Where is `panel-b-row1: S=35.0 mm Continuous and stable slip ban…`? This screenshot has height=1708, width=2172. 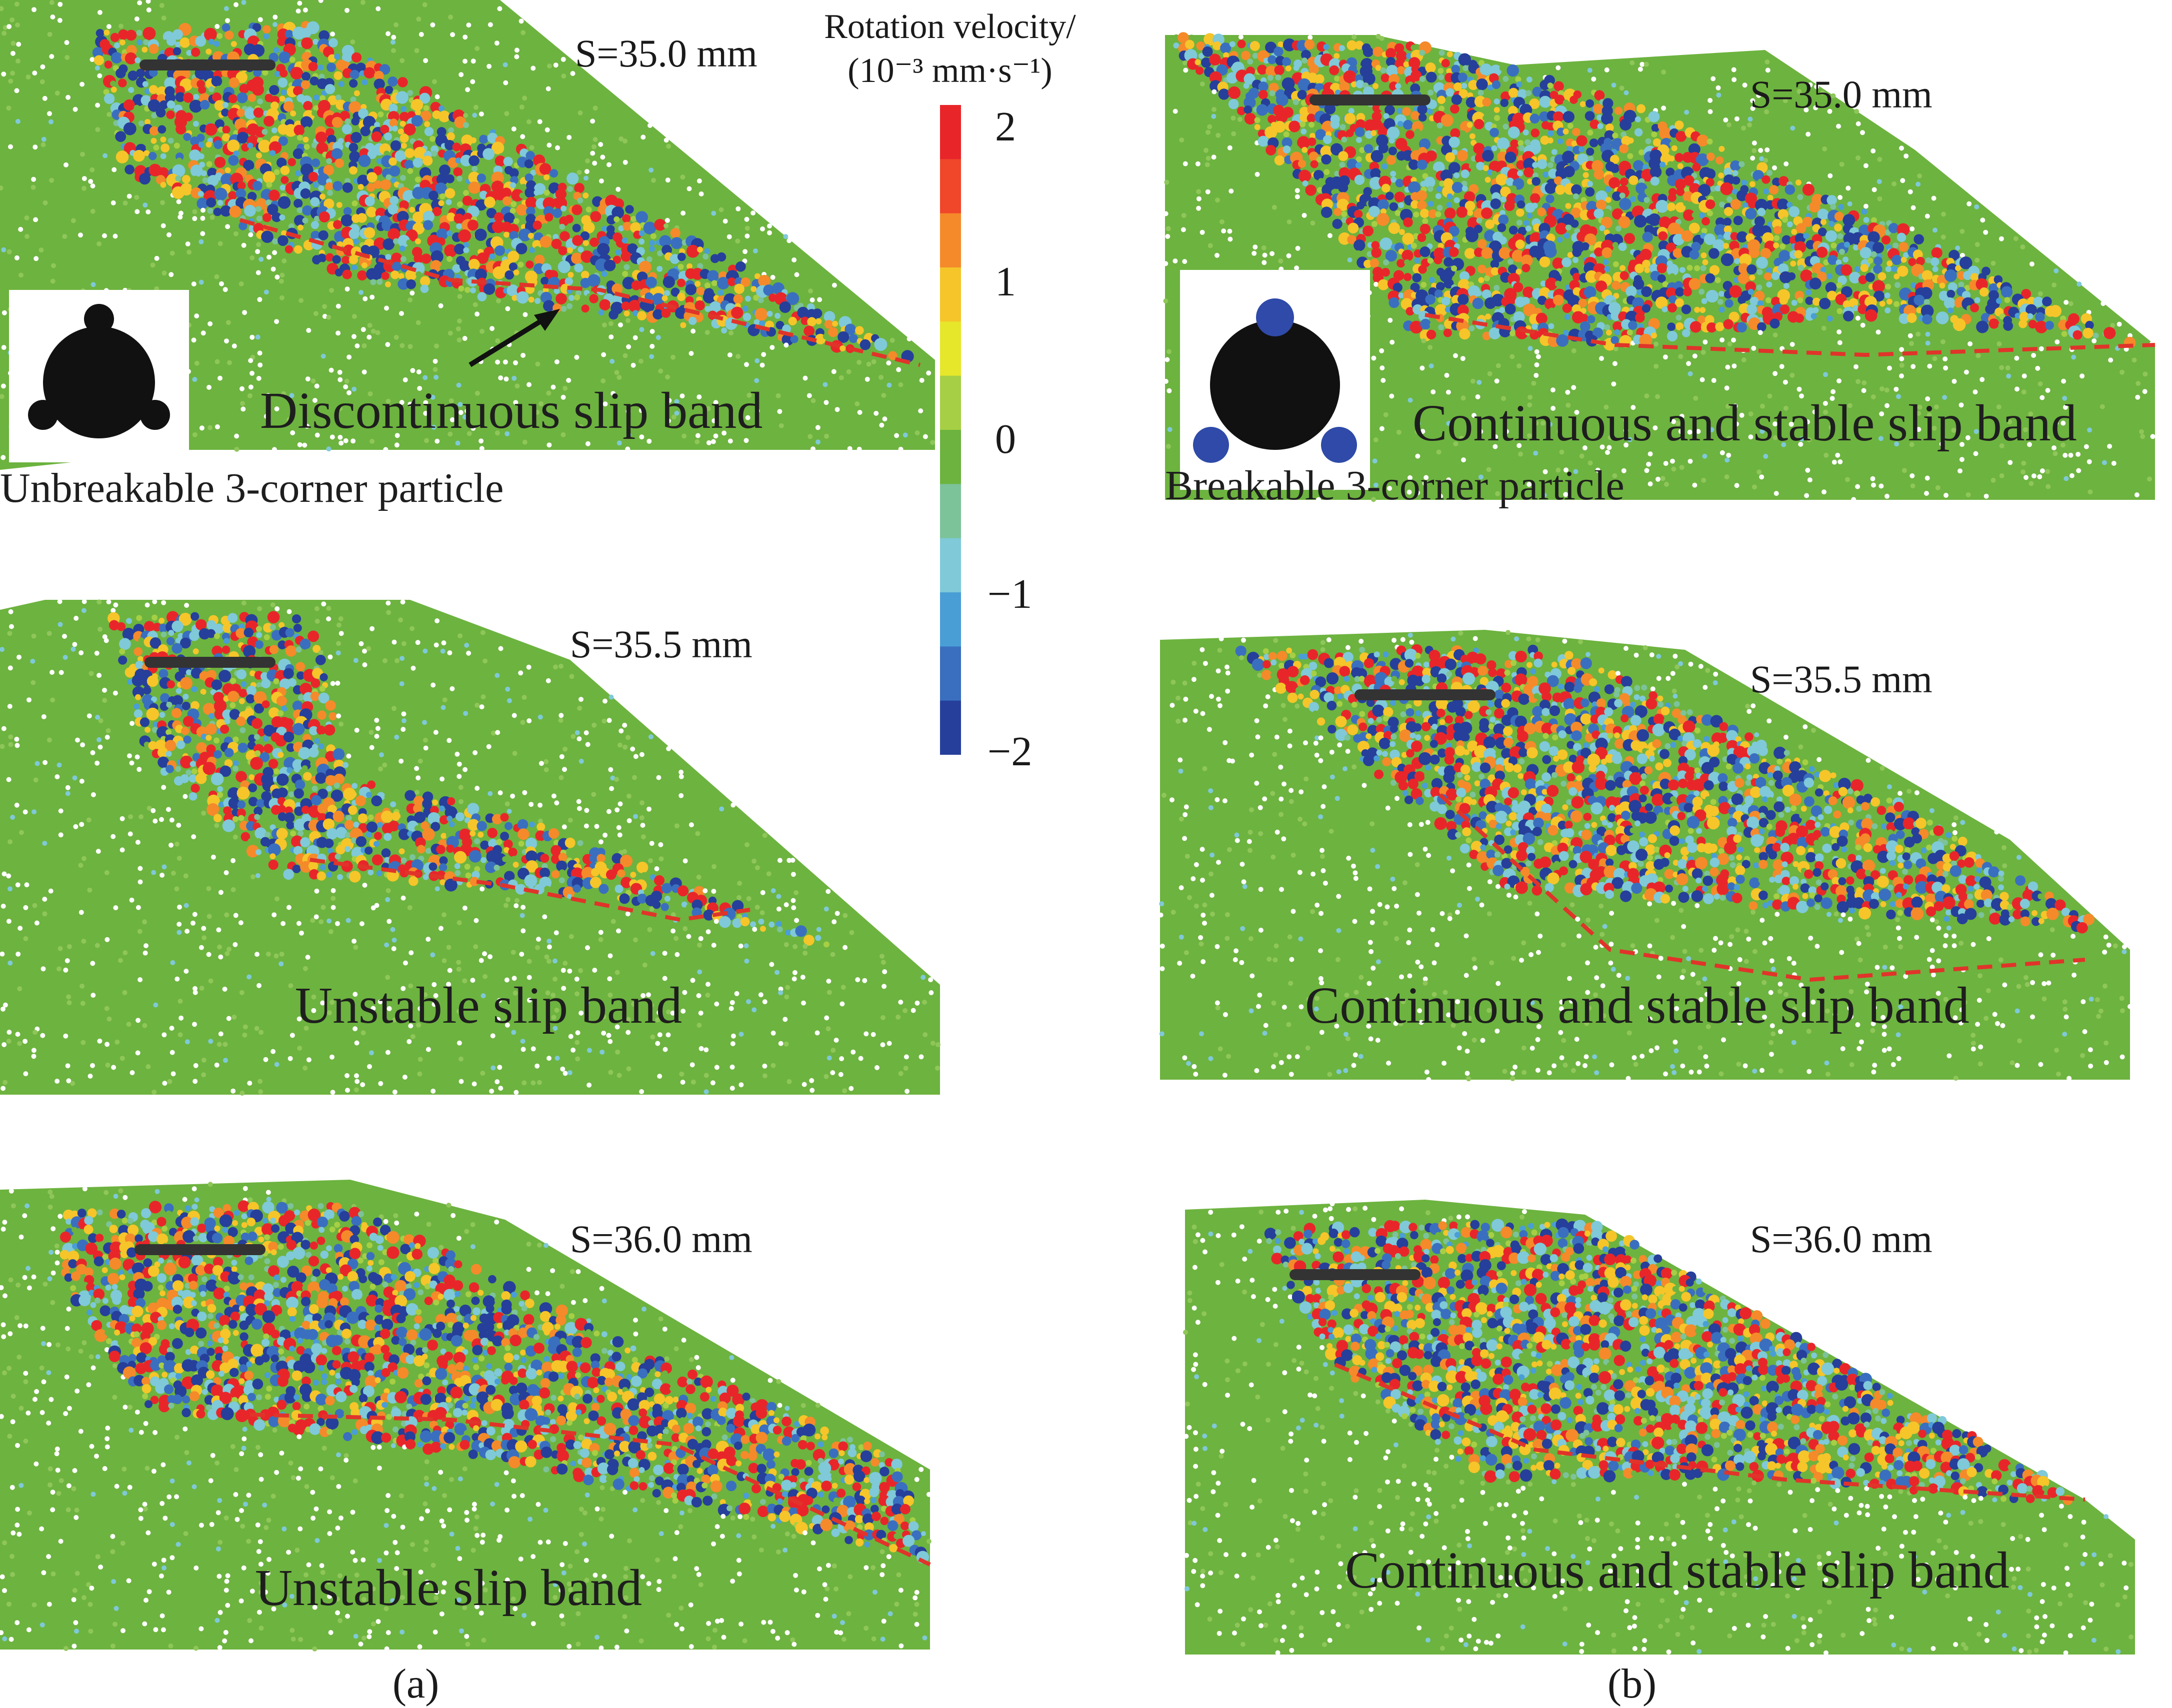 panel-b-row1: S=35.0 mm Continuous and stable slip ban… is located at coordinates (1668, 280).